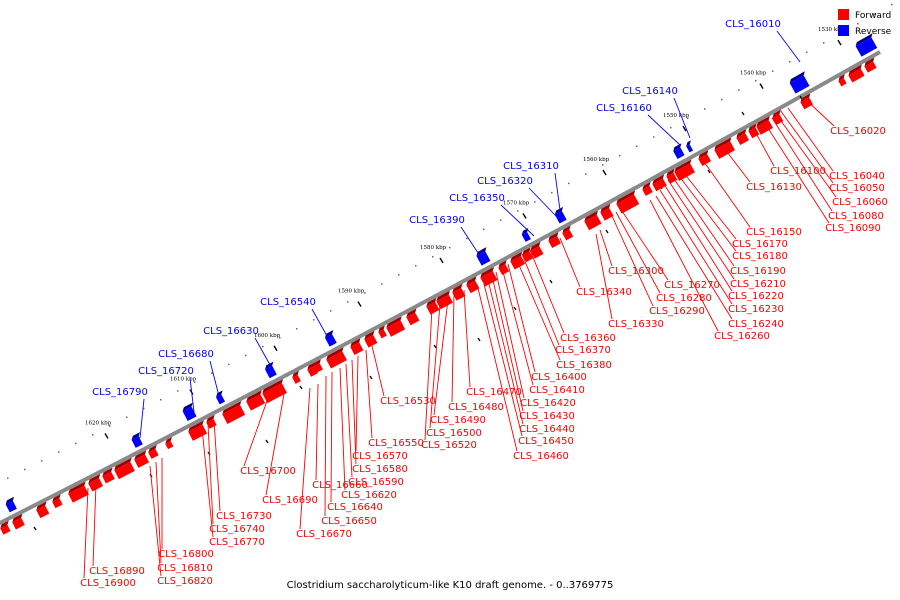 The width and height of the screenshot is (900, 600). What do you see at coordinates (843, 14) in the screenshot?
I see `legend-forward-swatch` at bounding box center [843, 14].